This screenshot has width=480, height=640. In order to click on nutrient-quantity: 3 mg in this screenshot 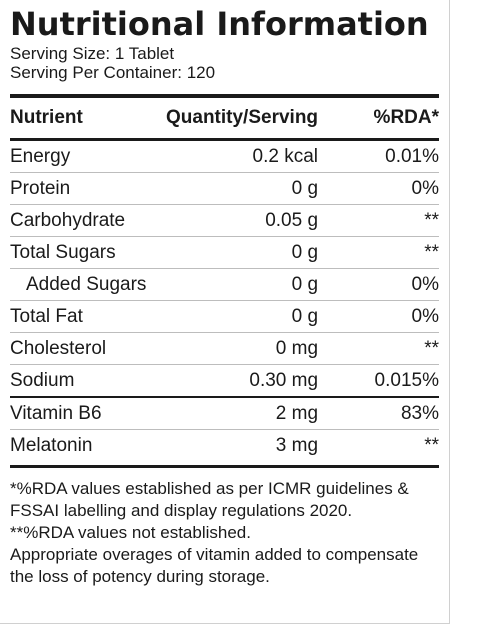, I will do `click(297, 445)`.